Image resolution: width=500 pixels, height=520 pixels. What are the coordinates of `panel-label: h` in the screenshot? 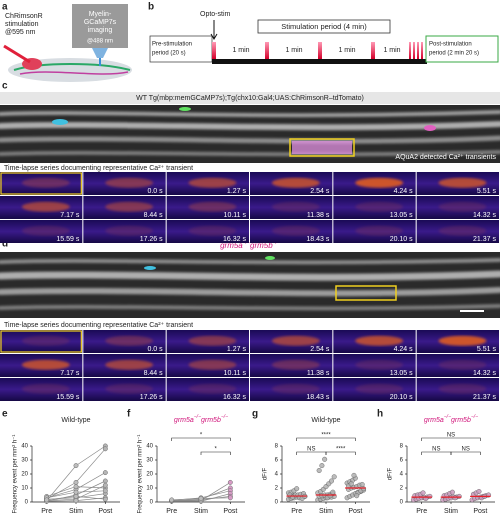 It's located at (380, 414).